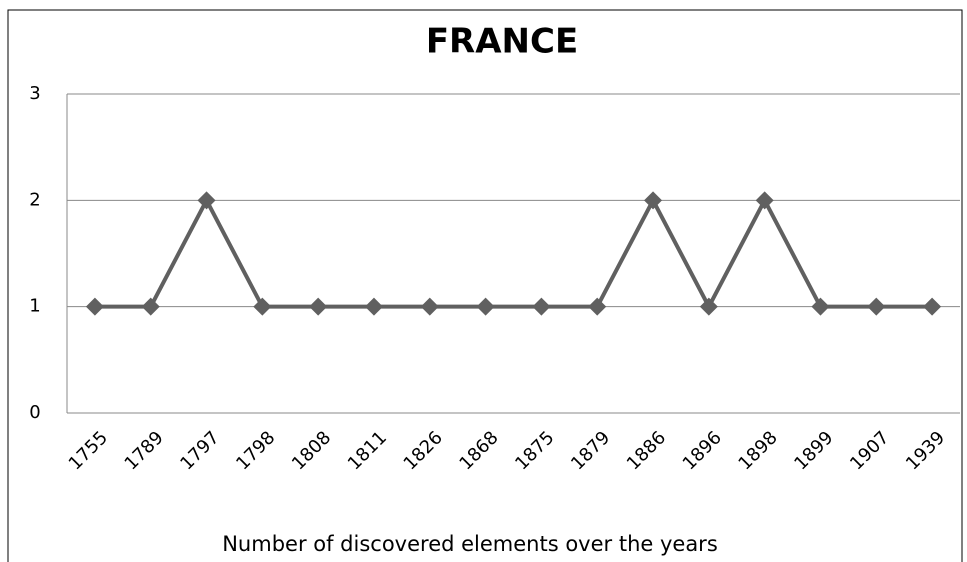 The image size is (967, 562). I want to click on x-tick-label: 1879, so click(590, 450).